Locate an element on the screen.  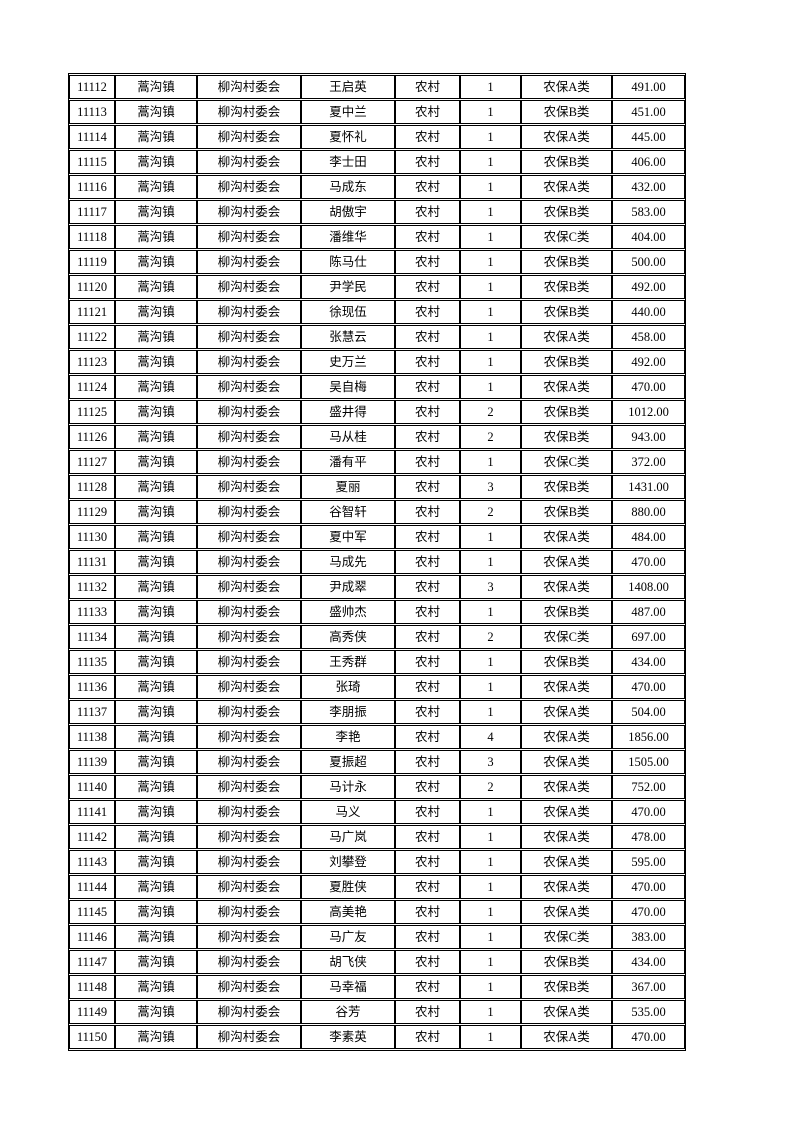
table-row: 11127 蒿沟镇 柳沟村委会 潘有平 农村 1 农保C类 372.00 is located at coordinates (377, 462).